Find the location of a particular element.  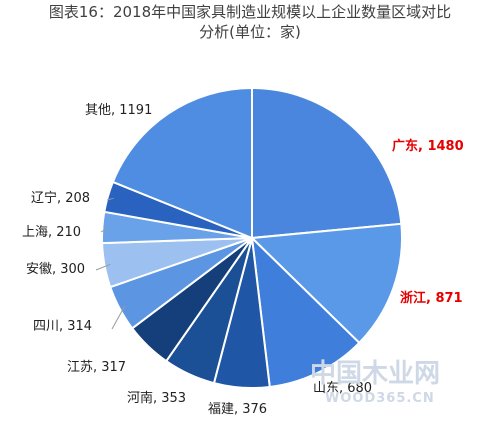

pie-leader-lines is located at coordinates (110, 263).